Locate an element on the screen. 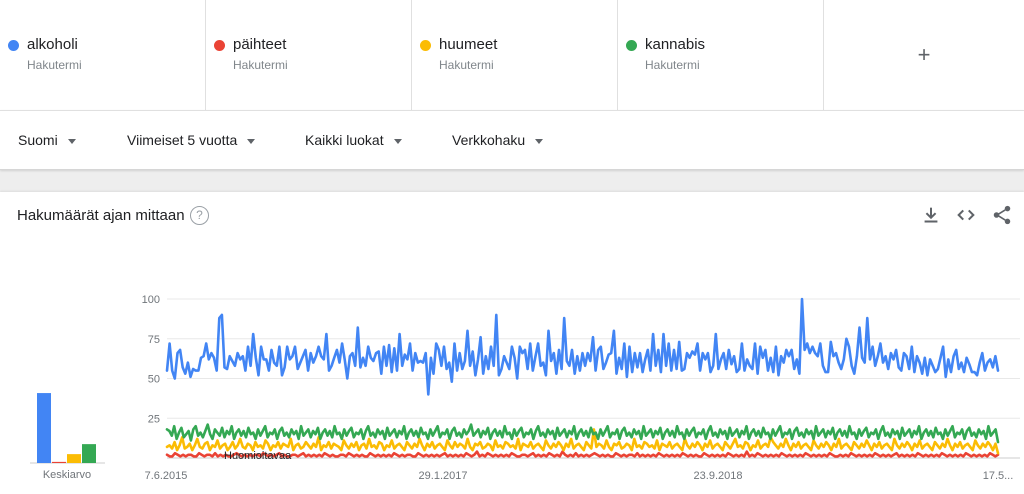 This screenshot has height=494, width=1024. y-tick-label: 100 is located at coordinates (151, 300).